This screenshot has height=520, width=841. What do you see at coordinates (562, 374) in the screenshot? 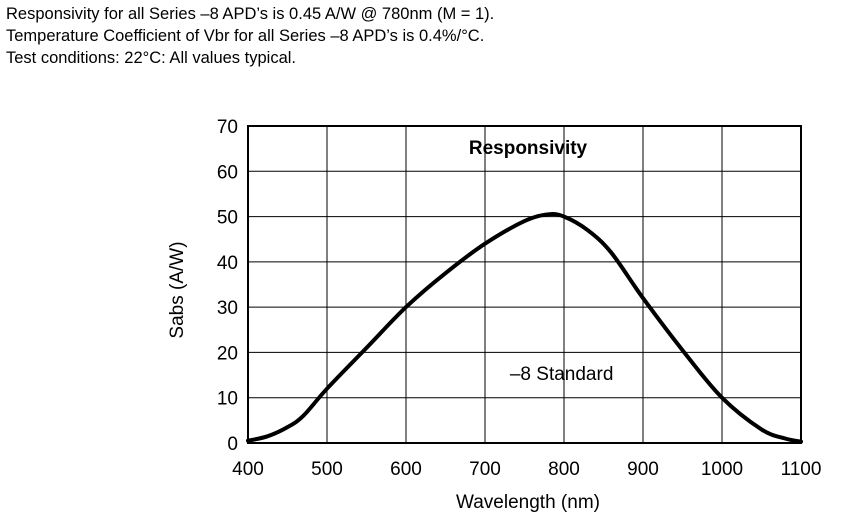
I see `series-annotation-8-standard: –8 Standard` at bounding box center [562, 374].